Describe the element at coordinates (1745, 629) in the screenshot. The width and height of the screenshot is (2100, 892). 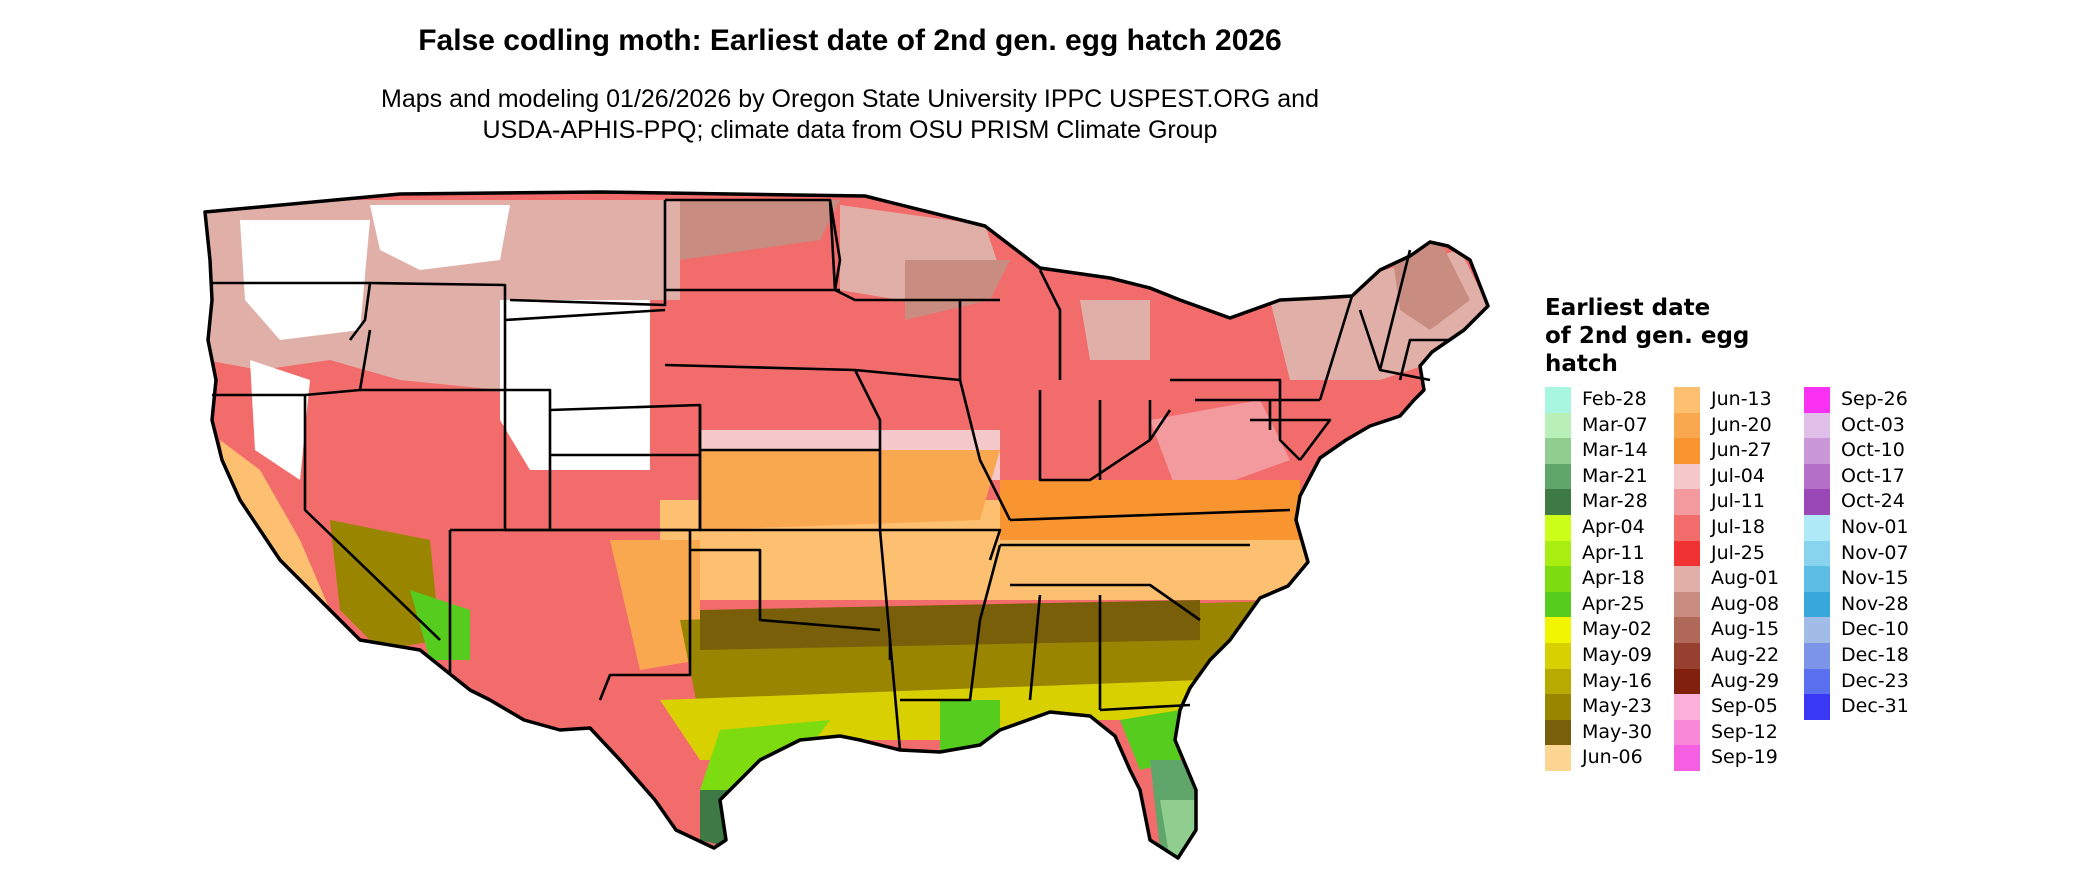
I see `legend-label: Aug-15` at that location.